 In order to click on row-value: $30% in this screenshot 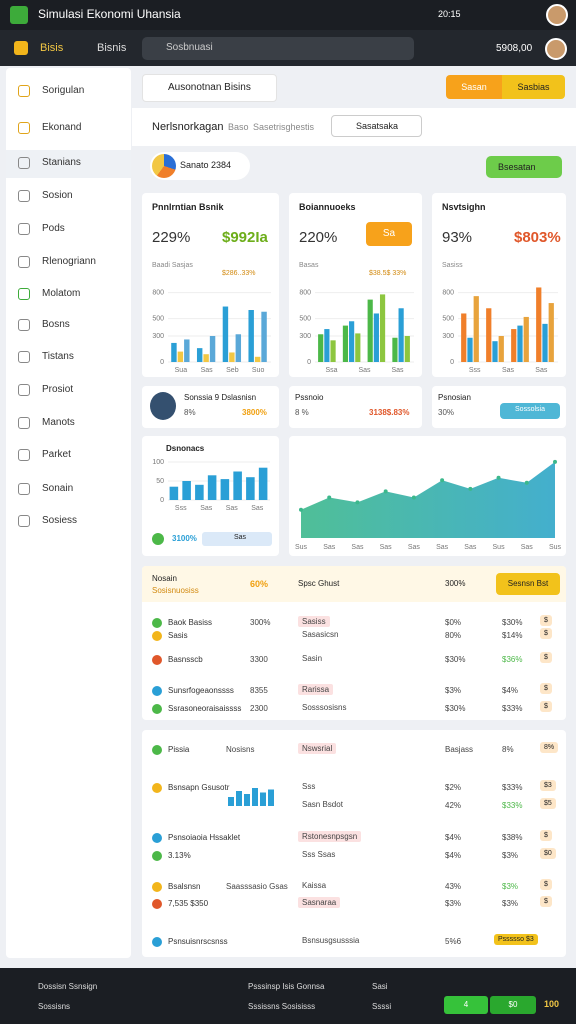, I will do `click(455, 659)`.